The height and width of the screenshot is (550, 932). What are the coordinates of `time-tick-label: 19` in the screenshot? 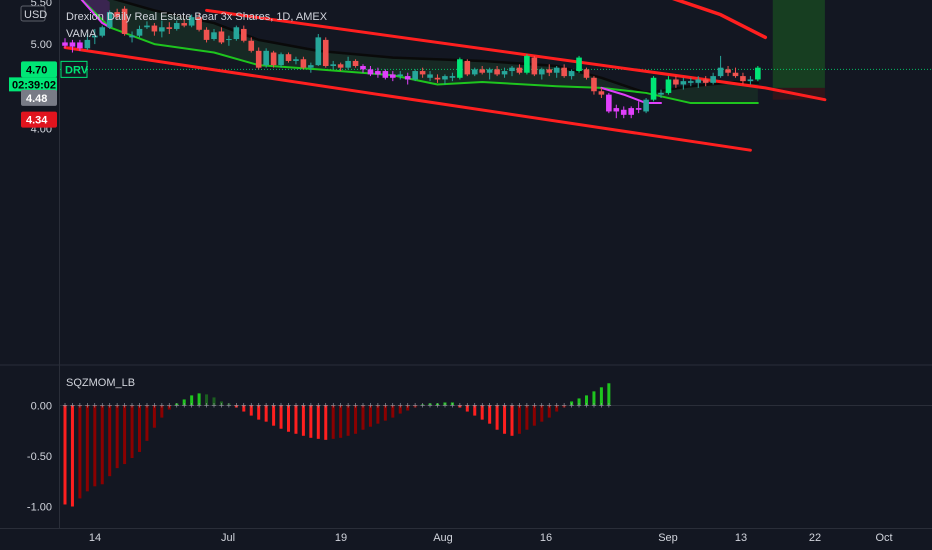 It's located at (341, 538).